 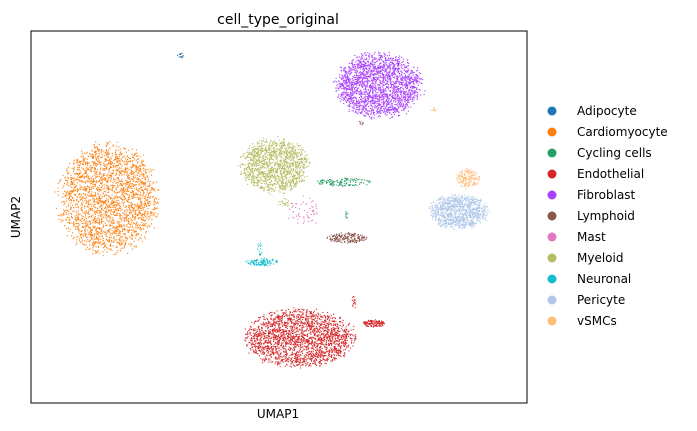 What do you see at coordinates (121, 224) in the screenshot?
I see `point-1-1933` at bounding box center [121, 224].